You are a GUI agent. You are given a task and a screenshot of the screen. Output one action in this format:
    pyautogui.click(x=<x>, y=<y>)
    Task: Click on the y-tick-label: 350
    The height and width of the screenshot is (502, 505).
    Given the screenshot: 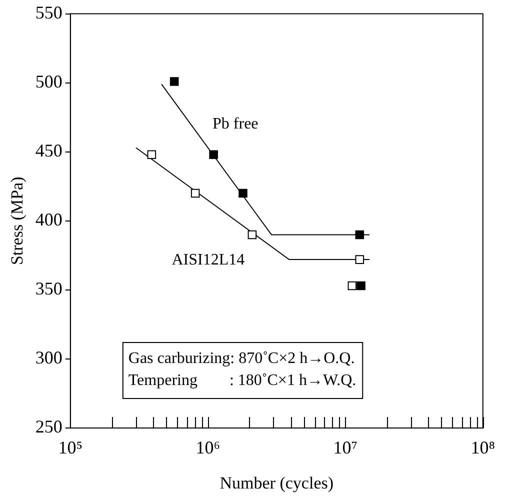 What is the action you would take?
    pyautogui.click(x=48, y=288)
    